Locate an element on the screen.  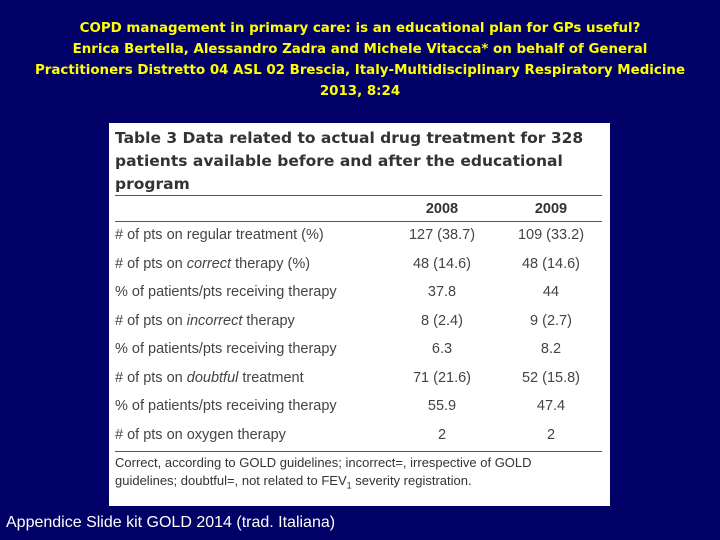
cell-2008: 6.3 is located at coordinates (442, 349).